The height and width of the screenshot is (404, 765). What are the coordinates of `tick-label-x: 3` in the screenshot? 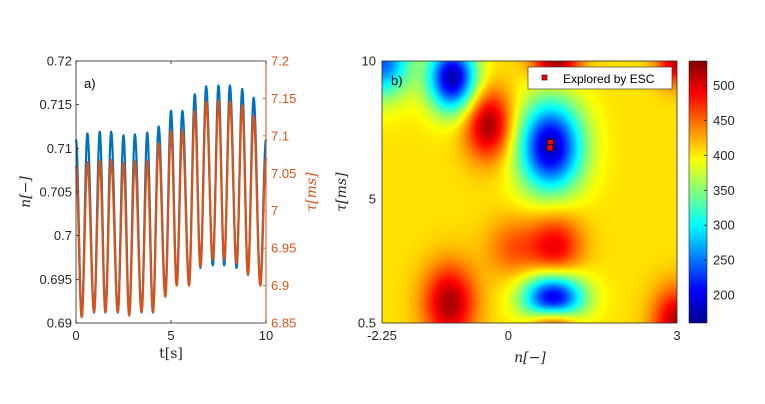 It's located at (676, 335).